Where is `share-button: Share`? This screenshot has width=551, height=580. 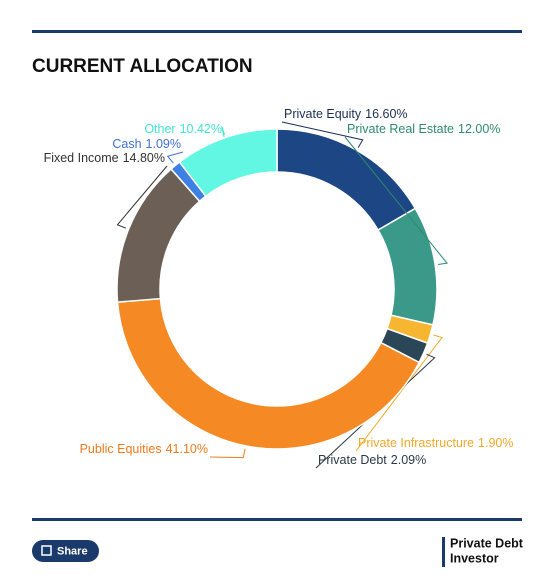 share-button: Share is located at coordinates (65, 551).